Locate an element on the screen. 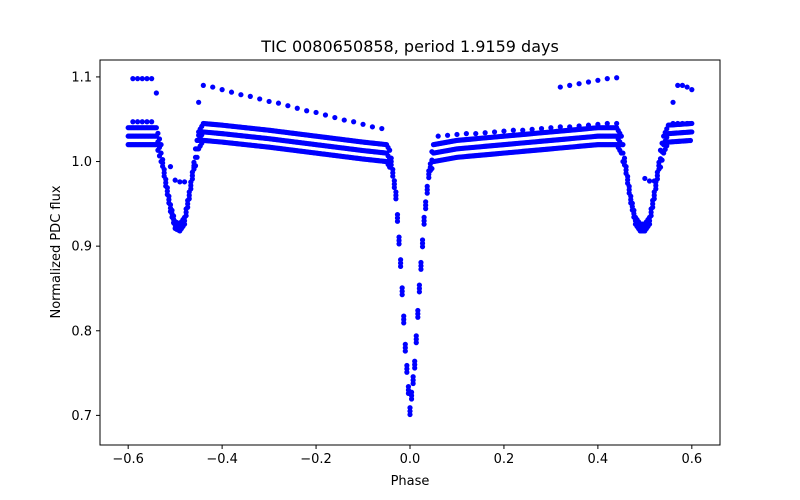  x-tick-label: −0.4 is located at coordinates (222, 459).